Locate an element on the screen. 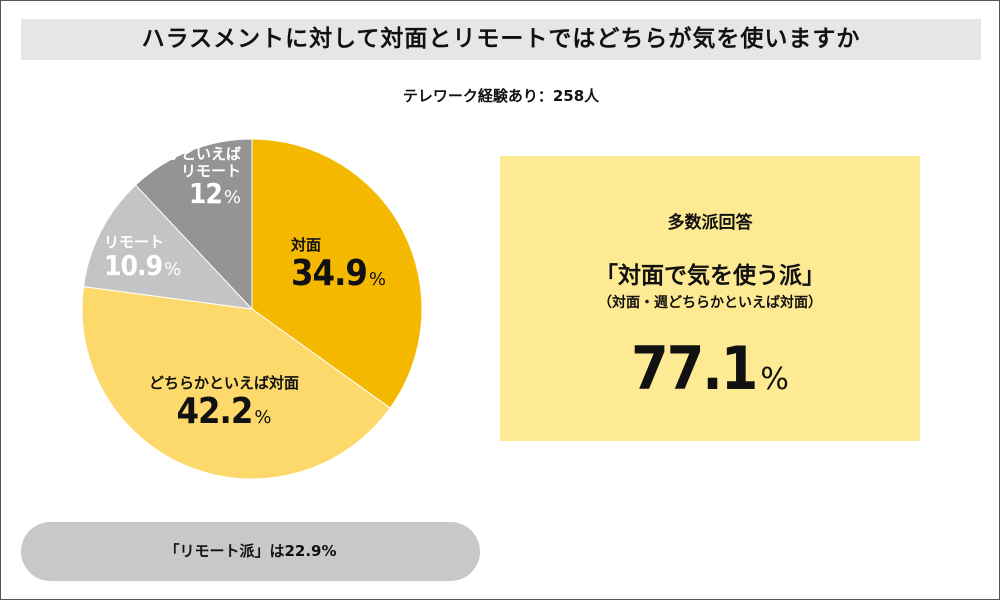  slice-value-dochirakato-remote: 12 is located at coordinates (205, 193).